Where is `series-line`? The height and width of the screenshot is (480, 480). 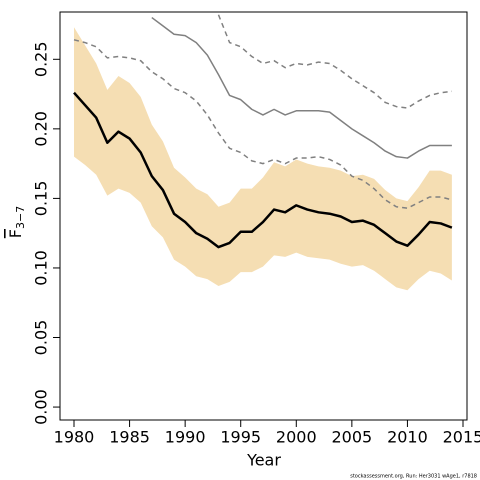 series-line is located at coordinates (334, 61).